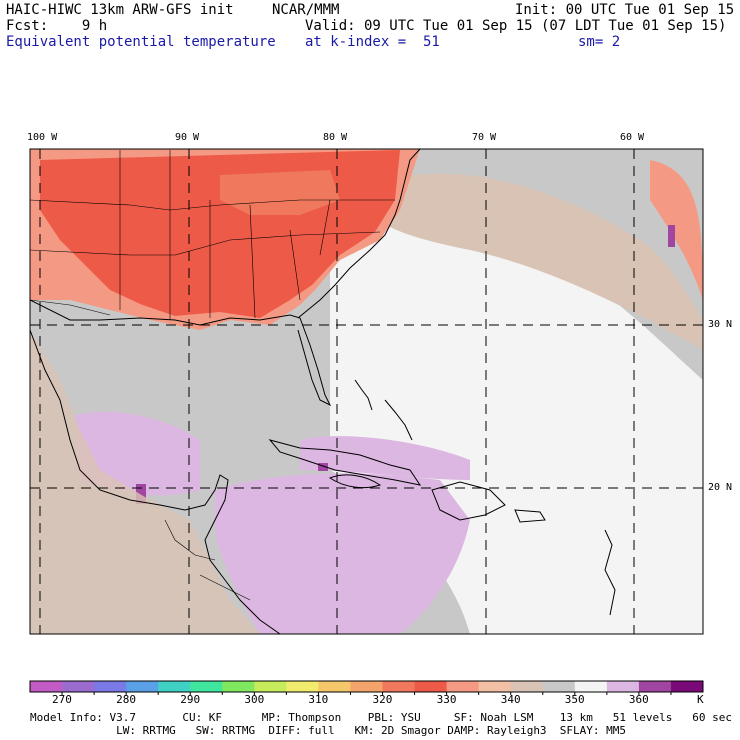 The width and height of the screenshot is (740, 740). I want to click on center-label: NCAR/MMM, so click(306, 10).